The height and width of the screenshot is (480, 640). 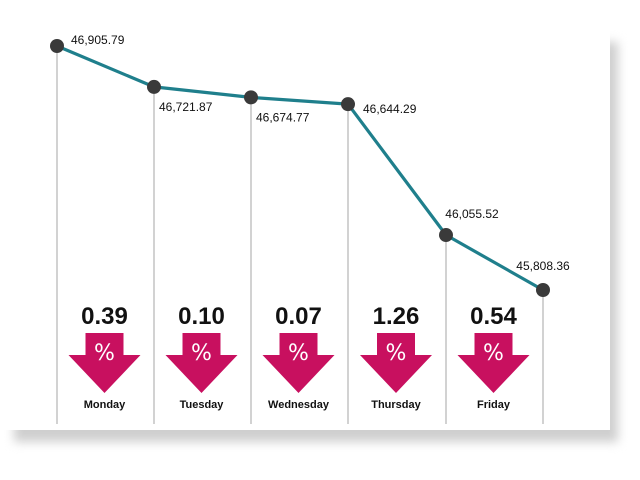 What do you see at coordinates (390, 109) in the screenshot?
I see `data-label: 46,644.29` at bounding box center [390, 109].